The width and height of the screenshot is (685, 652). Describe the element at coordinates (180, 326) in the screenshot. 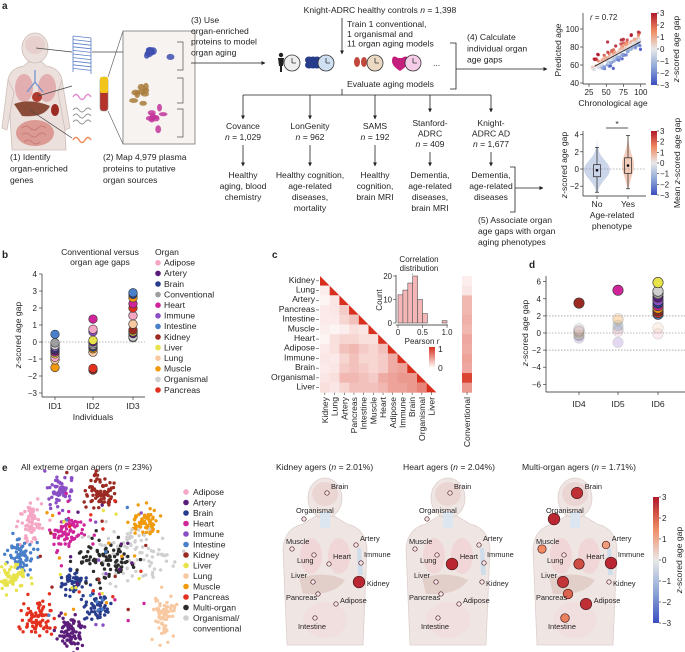

I see `legend-label: Intestine` at that location.